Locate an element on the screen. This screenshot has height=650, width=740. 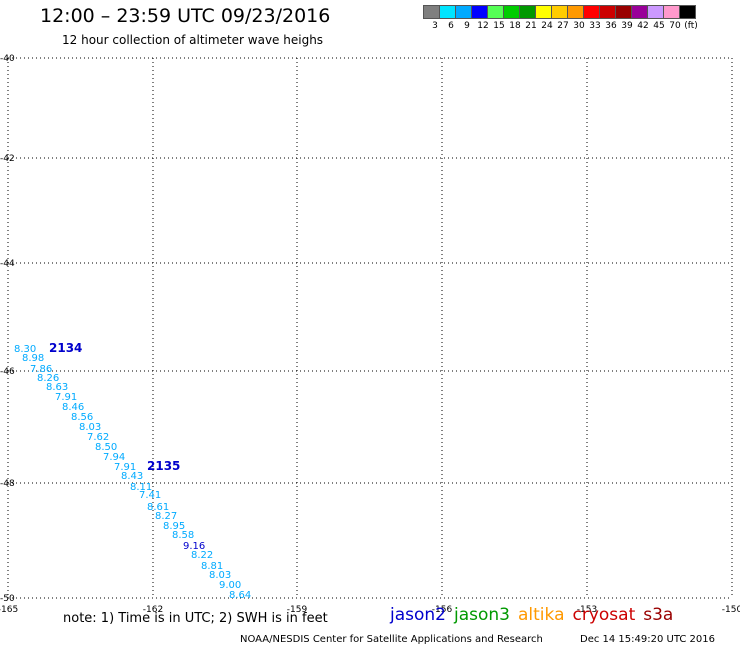
satellite-name: s3a is located at coordinates (658, 615).